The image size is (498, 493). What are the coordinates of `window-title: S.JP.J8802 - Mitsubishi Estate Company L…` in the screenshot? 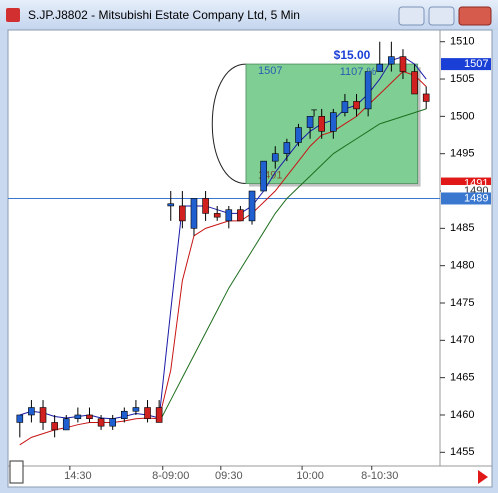 It's located at (164, 15).